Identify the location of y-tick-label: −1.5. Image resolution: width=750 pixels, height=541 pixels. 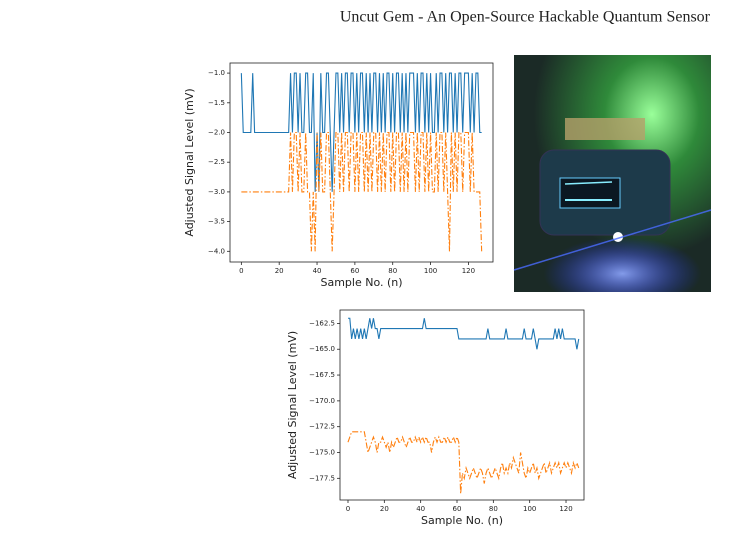
(216, 103).